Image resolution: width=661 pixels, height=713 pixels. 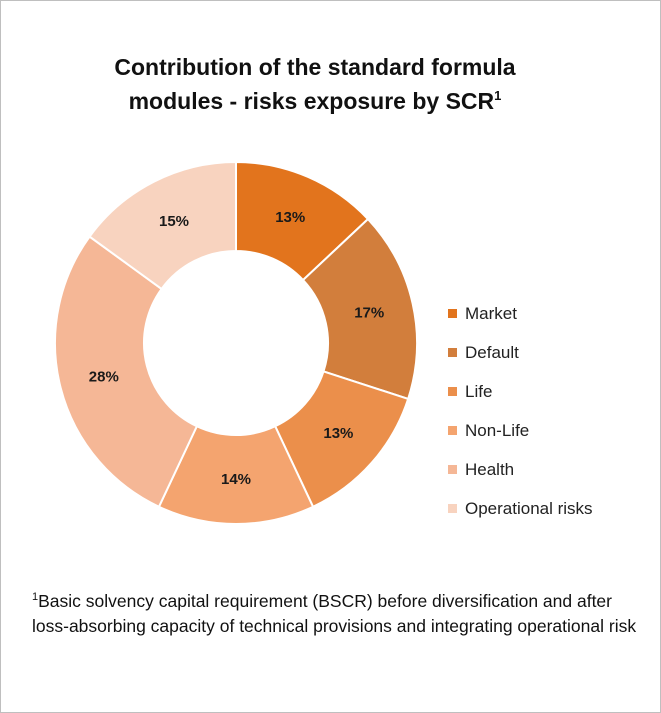 What do you see at coordinates (520, 469) in the screenshot?
I see `legend-item-health: Health` at bounding box center [520, 469].